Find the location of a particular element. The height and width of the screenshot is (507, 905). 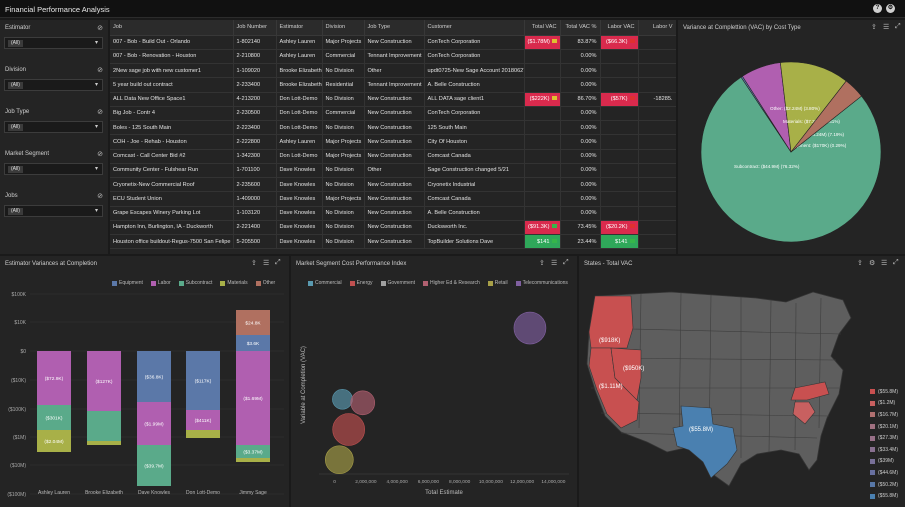

column-header: Job Type is located at coordinates (394, 28).